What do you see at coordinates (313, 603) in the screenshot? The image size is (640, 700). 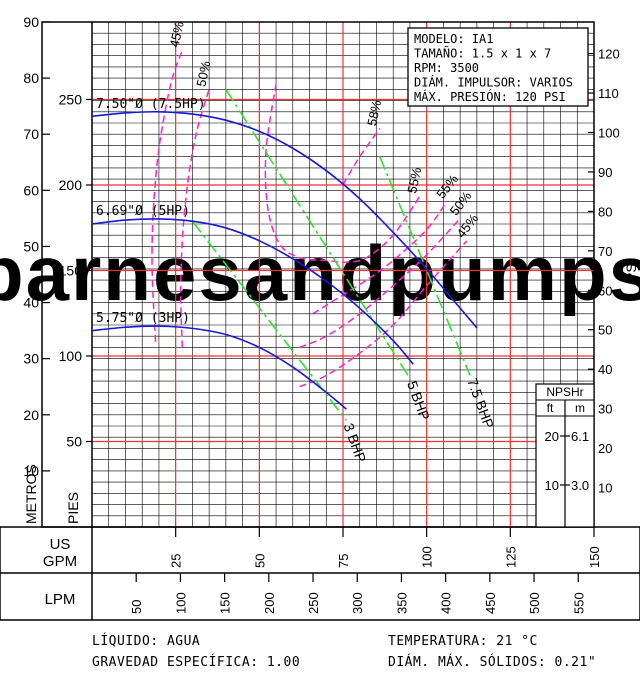 I see `lpm-tick-label: 250` at bounding box center [313, 603].